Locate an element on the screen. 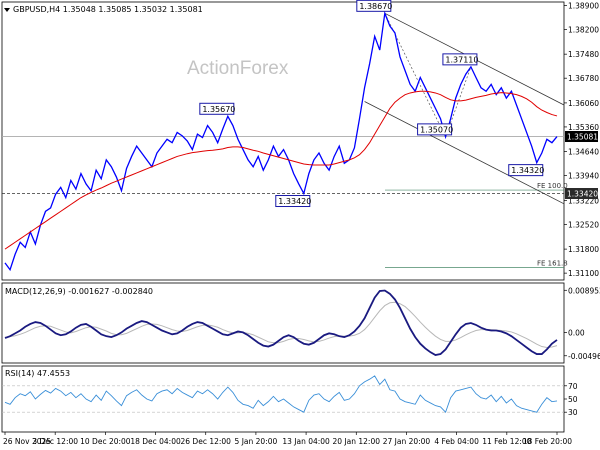 This screenshot has width=600, height=450. annotation-label-1: 1.35670 is located at coordinates (218, 109).